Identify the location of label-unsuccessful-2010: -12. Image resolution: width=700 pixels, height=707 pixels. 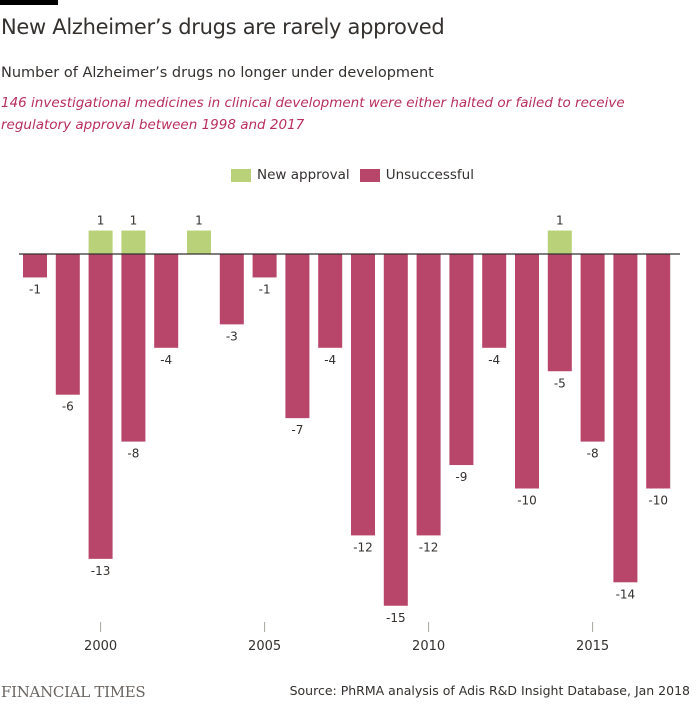
(429, 547).